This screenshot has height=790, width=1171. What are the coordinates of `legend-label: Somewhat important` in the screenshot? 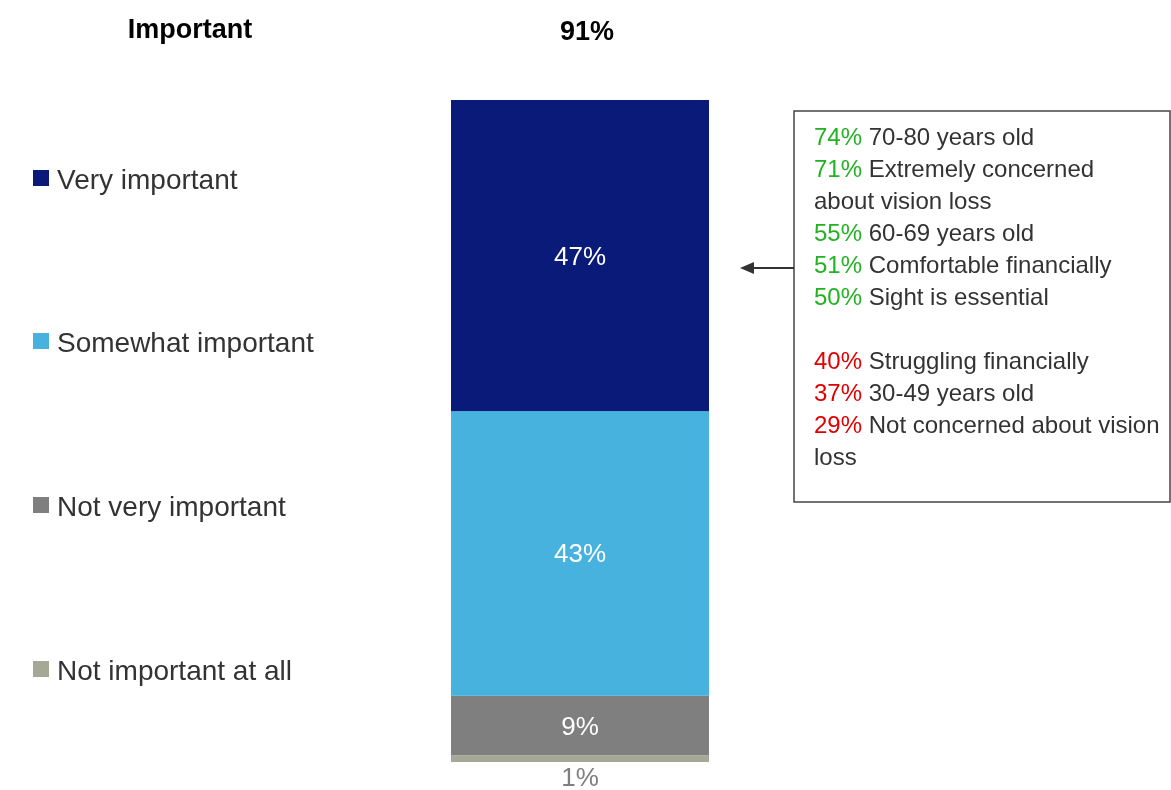 It's located at (186, 342).